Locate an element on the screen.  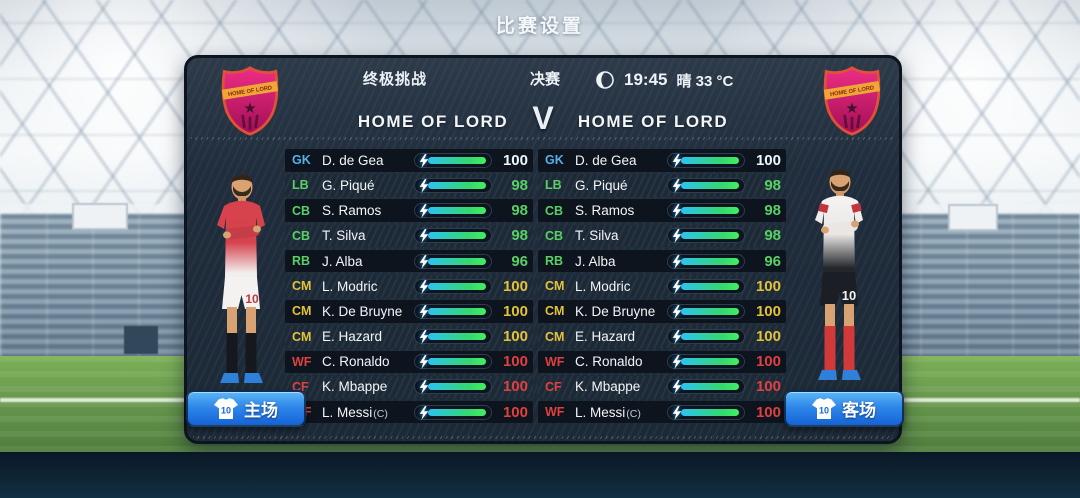
player-name: K. Mbappe is located at coordinates (355, 387).